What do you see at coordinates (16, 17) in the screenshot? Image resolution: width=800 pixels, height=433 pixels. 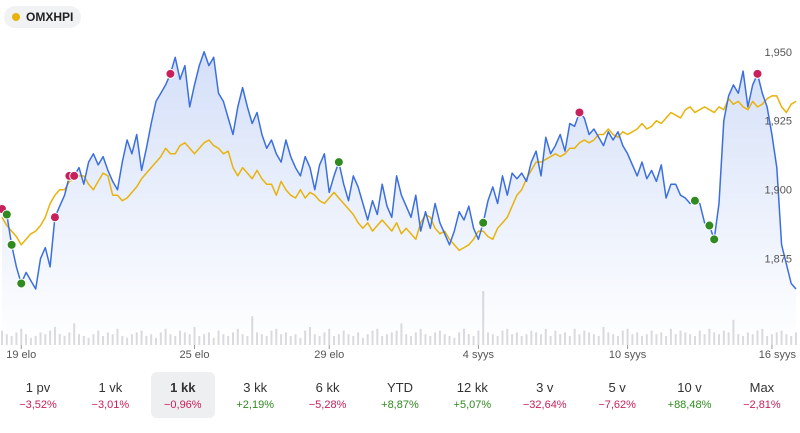 I see `legend-color-dot` at bounding box center [16, 17].